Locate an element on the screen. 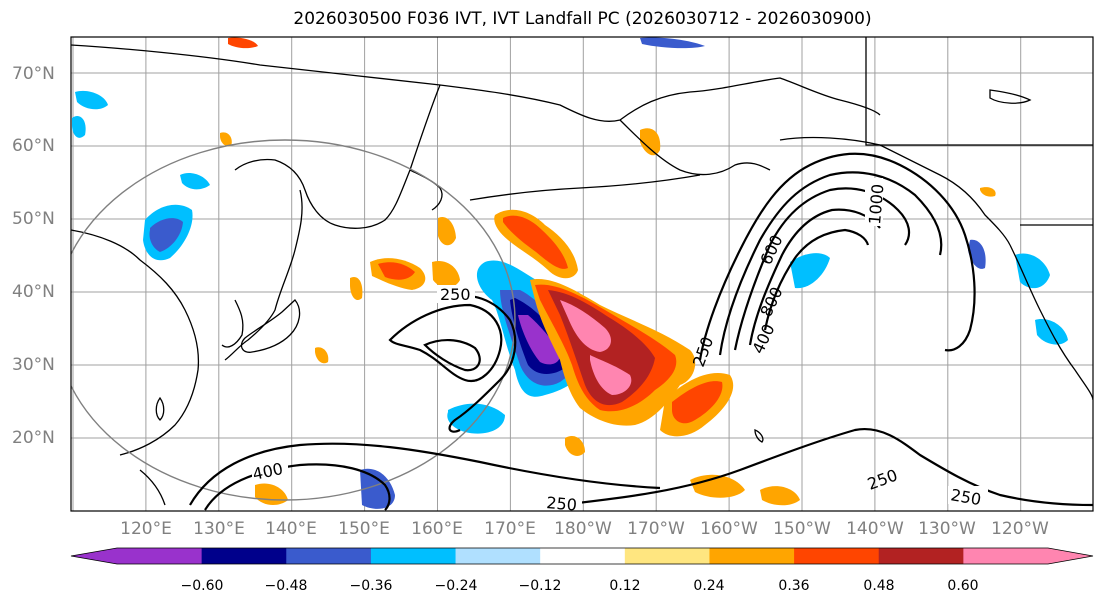  longitude-label: 120°E is located at coordinates (146, 529).